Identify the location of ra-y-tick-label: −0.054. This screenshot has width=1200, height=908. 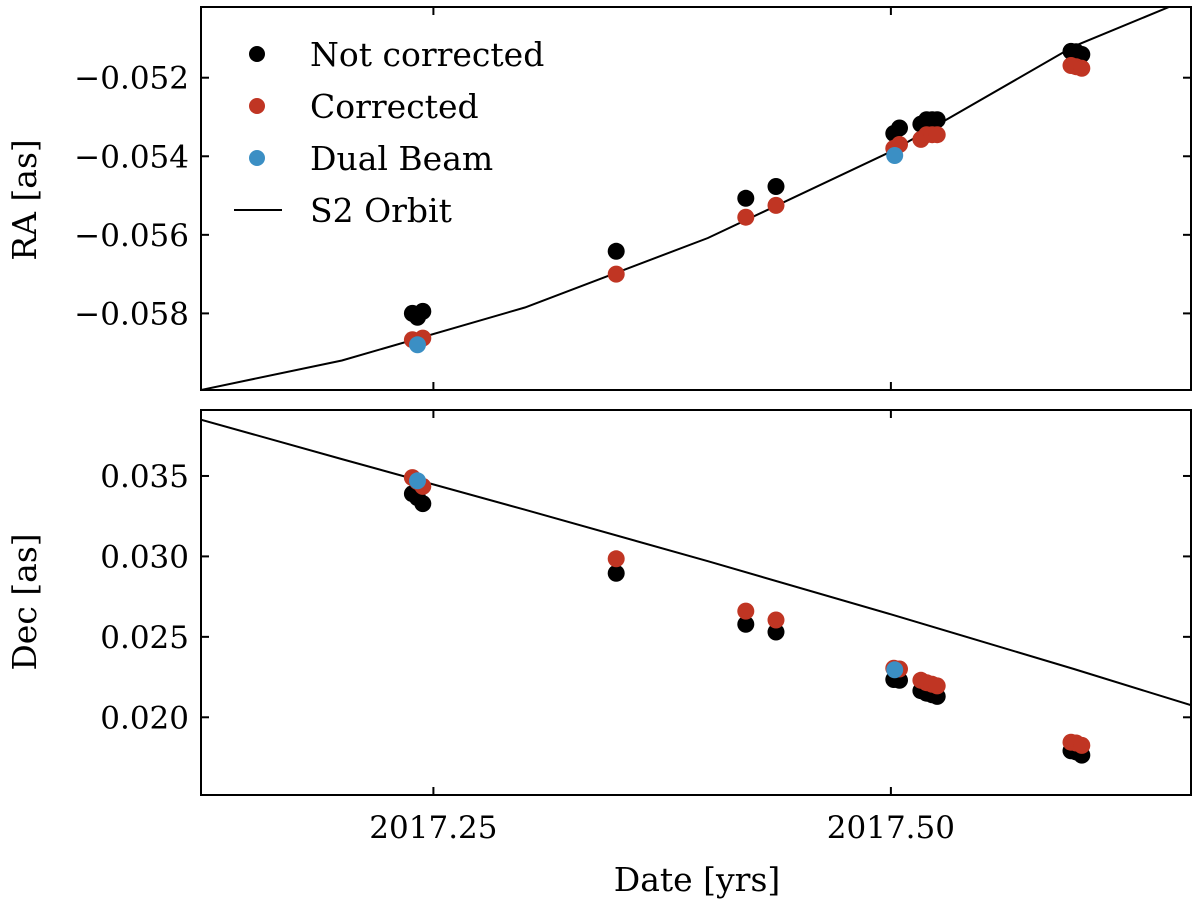
(131, 157).